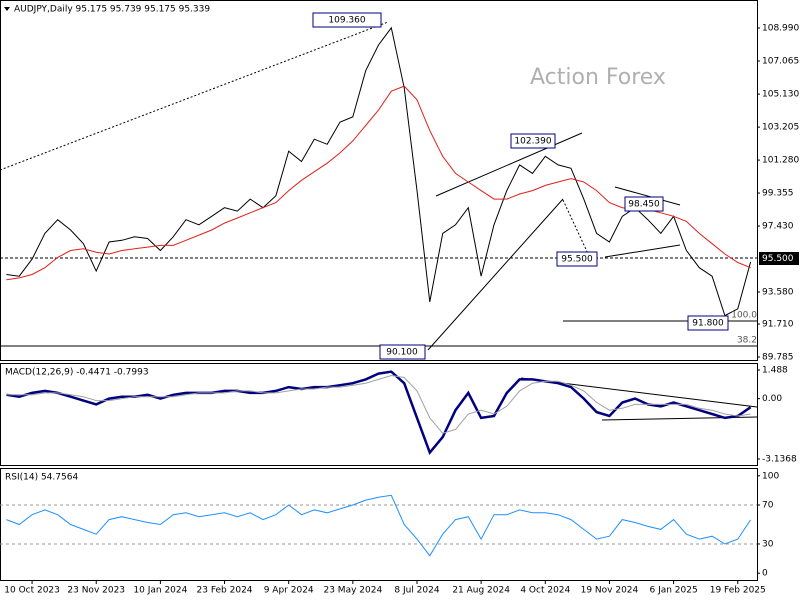 Image resolution: width=800 pixels, height=600 pixels. Describe the element at coordinates (352, 591) in the screenshot. I see `x-tick-label: 23 May 2024` at that location.